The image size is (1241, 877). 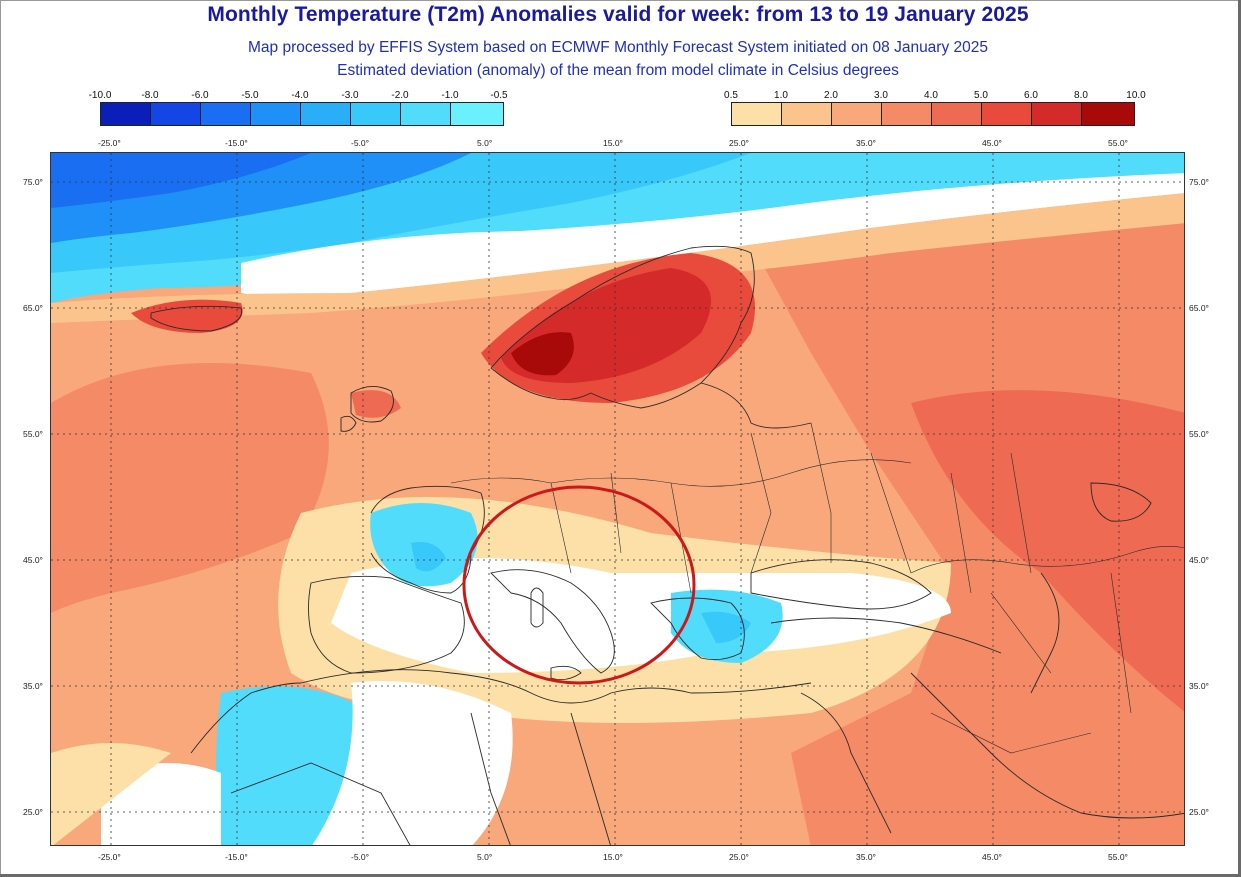 What do you see at coordinates (781, 95) in the screenshot?
I see `legend-pos-label: 1.0` at bounding box center [781, 95].